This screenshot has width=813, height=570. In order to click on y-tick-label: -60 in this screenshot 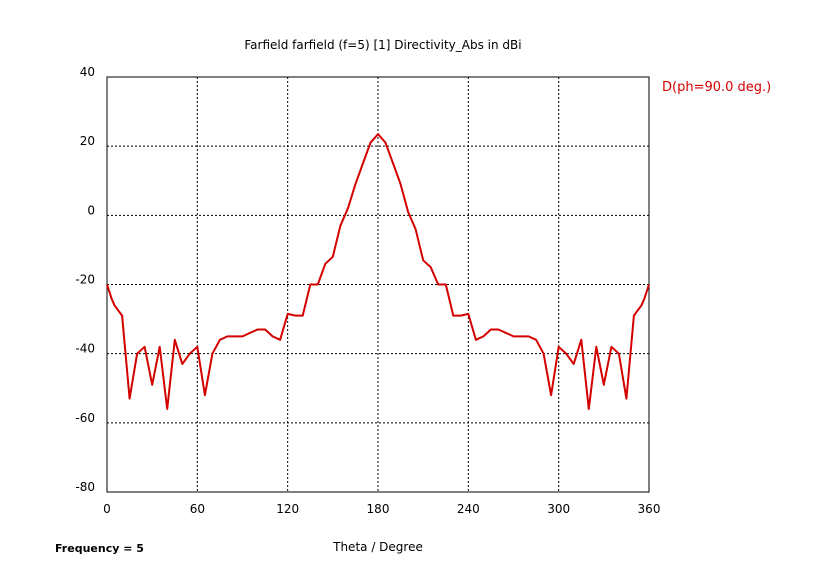, I will do `click(85, 418)`.